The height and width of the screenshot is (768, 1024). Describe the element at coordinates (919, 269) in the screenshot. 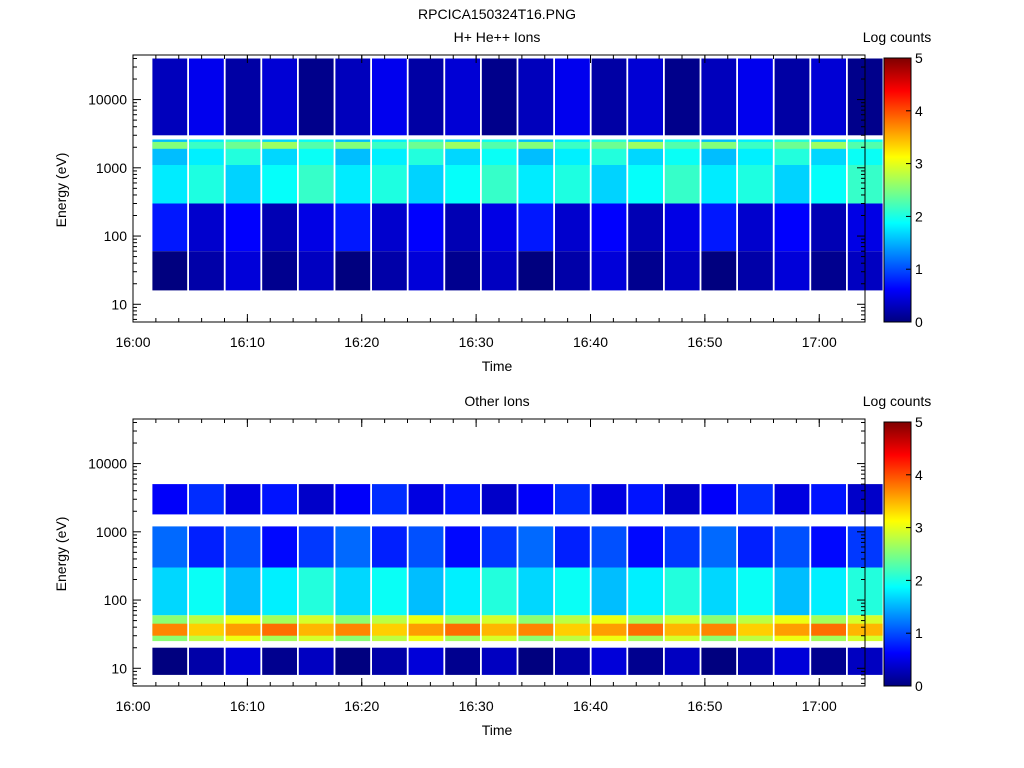

I see `colorbar-tick-label: 1` at that location.